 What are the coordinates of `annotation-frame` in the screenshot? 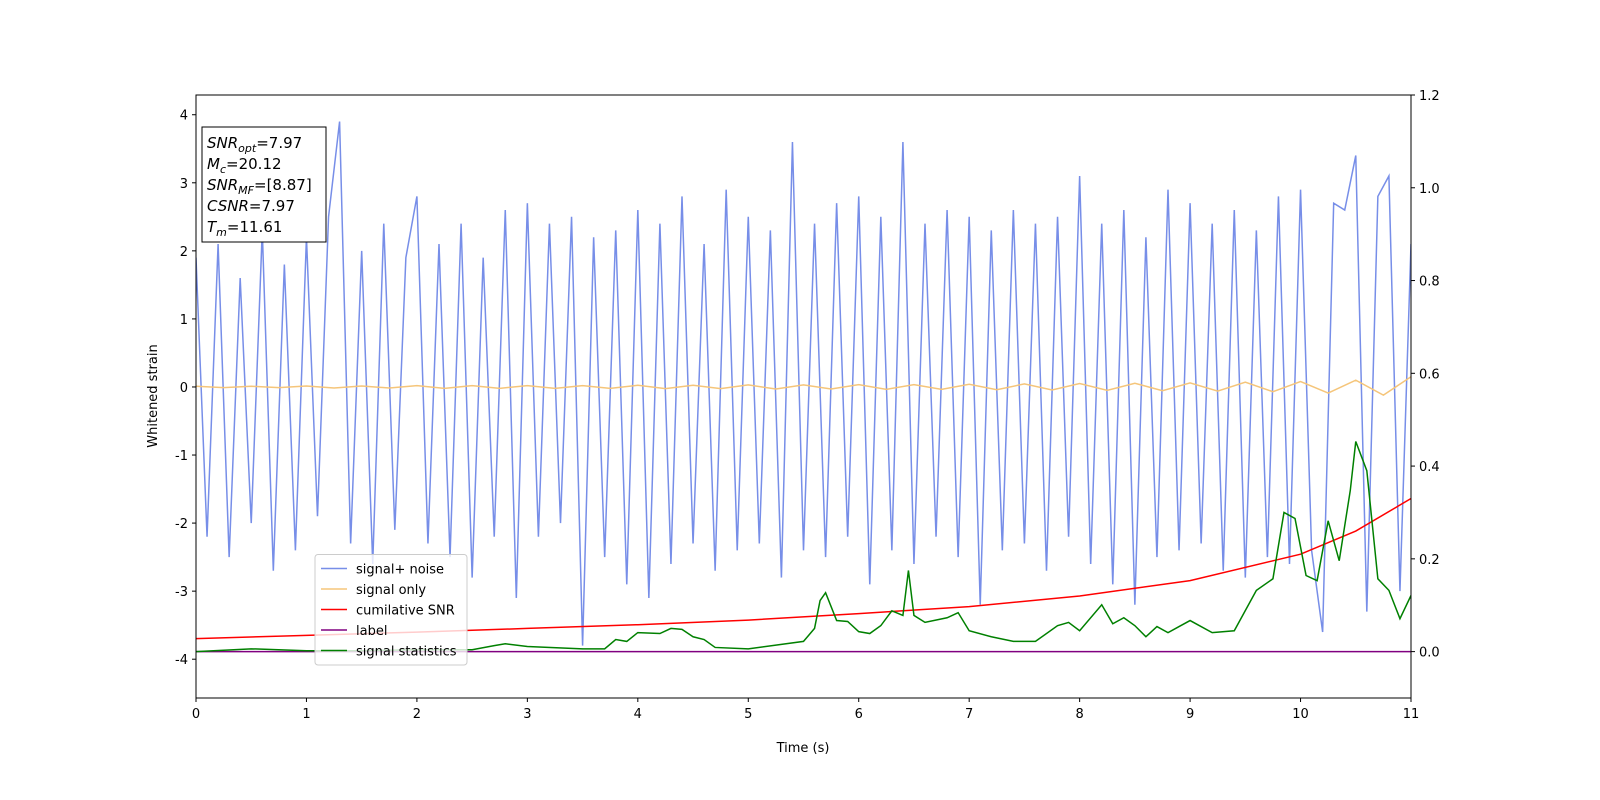 It's located at (264, 184).